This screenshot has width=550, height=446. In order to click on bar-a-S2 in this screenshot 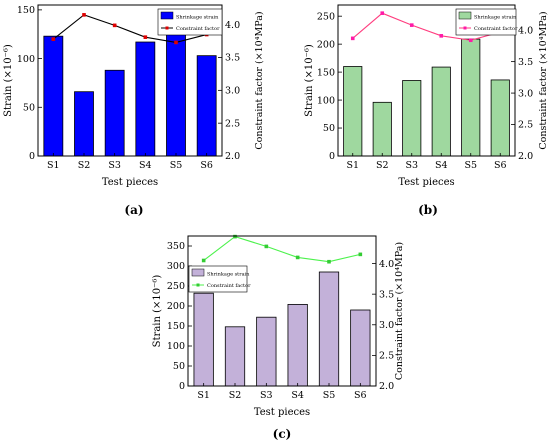, I will do `click(84, 124)`.